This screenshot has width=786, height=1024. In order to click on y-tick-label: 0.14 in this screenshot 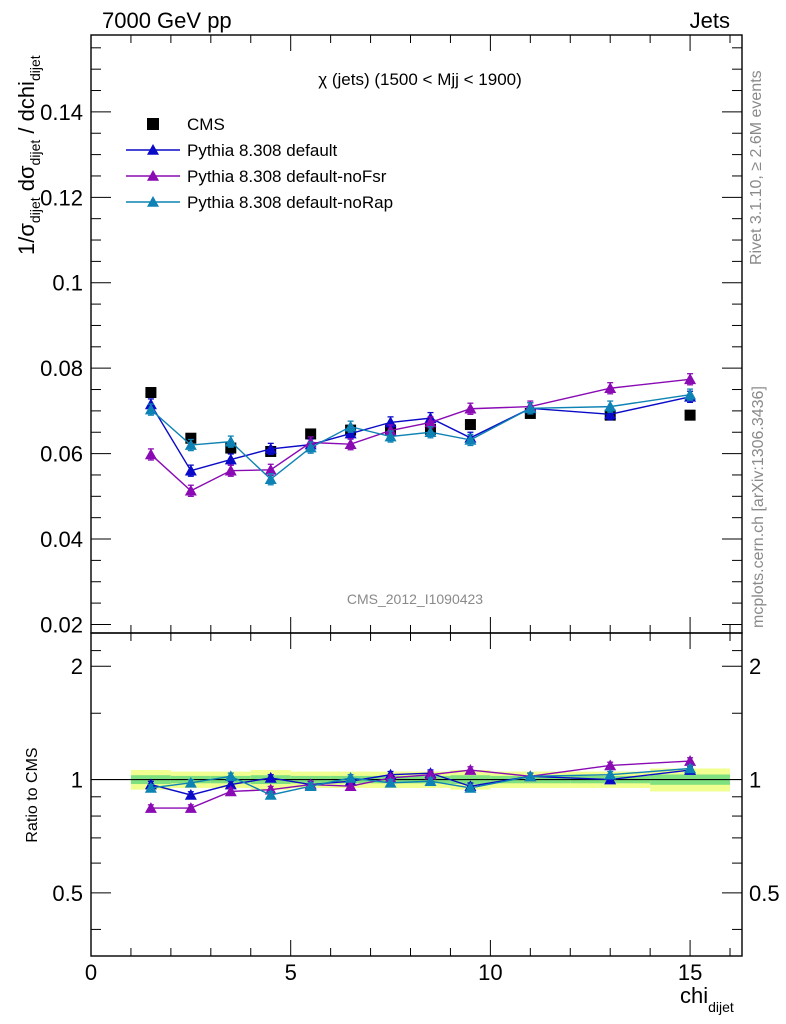, I will do `click(61, 112)`.